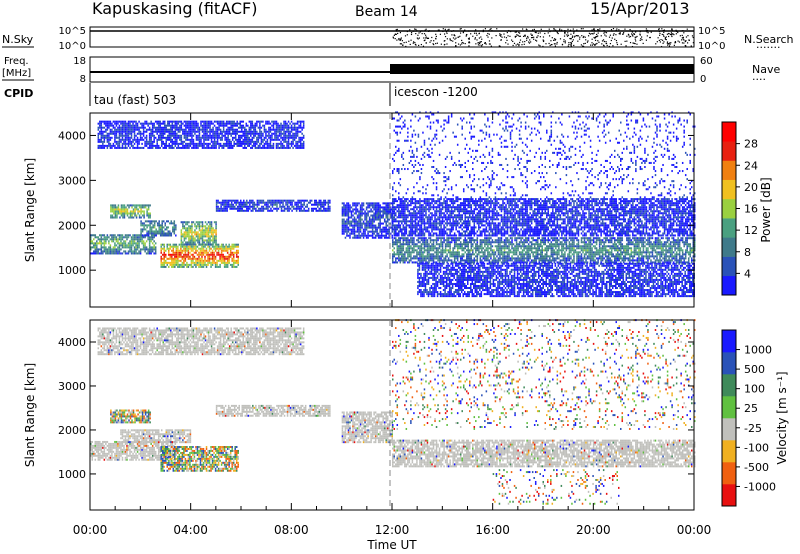 This screenshot has height=554, width=800. Describe the element at coordinates (16, 61) in the screenshot. I see `freq-label-line1: Freq.` at that location.